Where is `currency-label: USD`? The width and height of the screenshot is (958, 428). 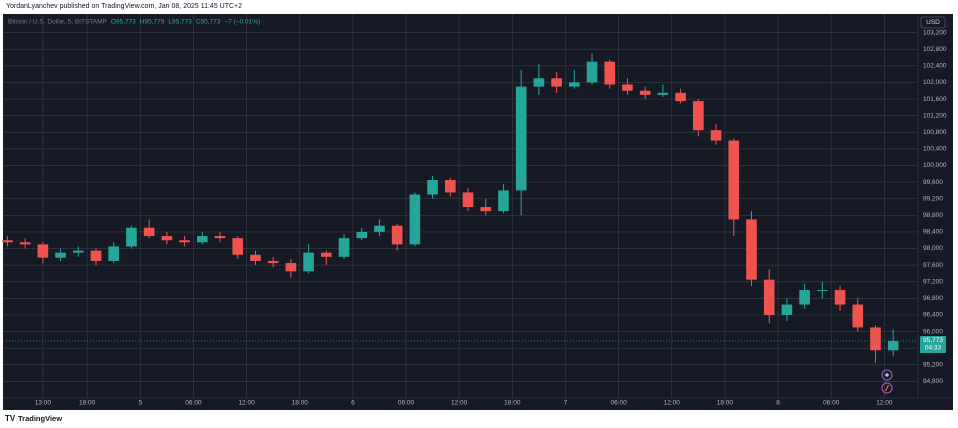
currency-label: USD is located at coordinates (933, 22).